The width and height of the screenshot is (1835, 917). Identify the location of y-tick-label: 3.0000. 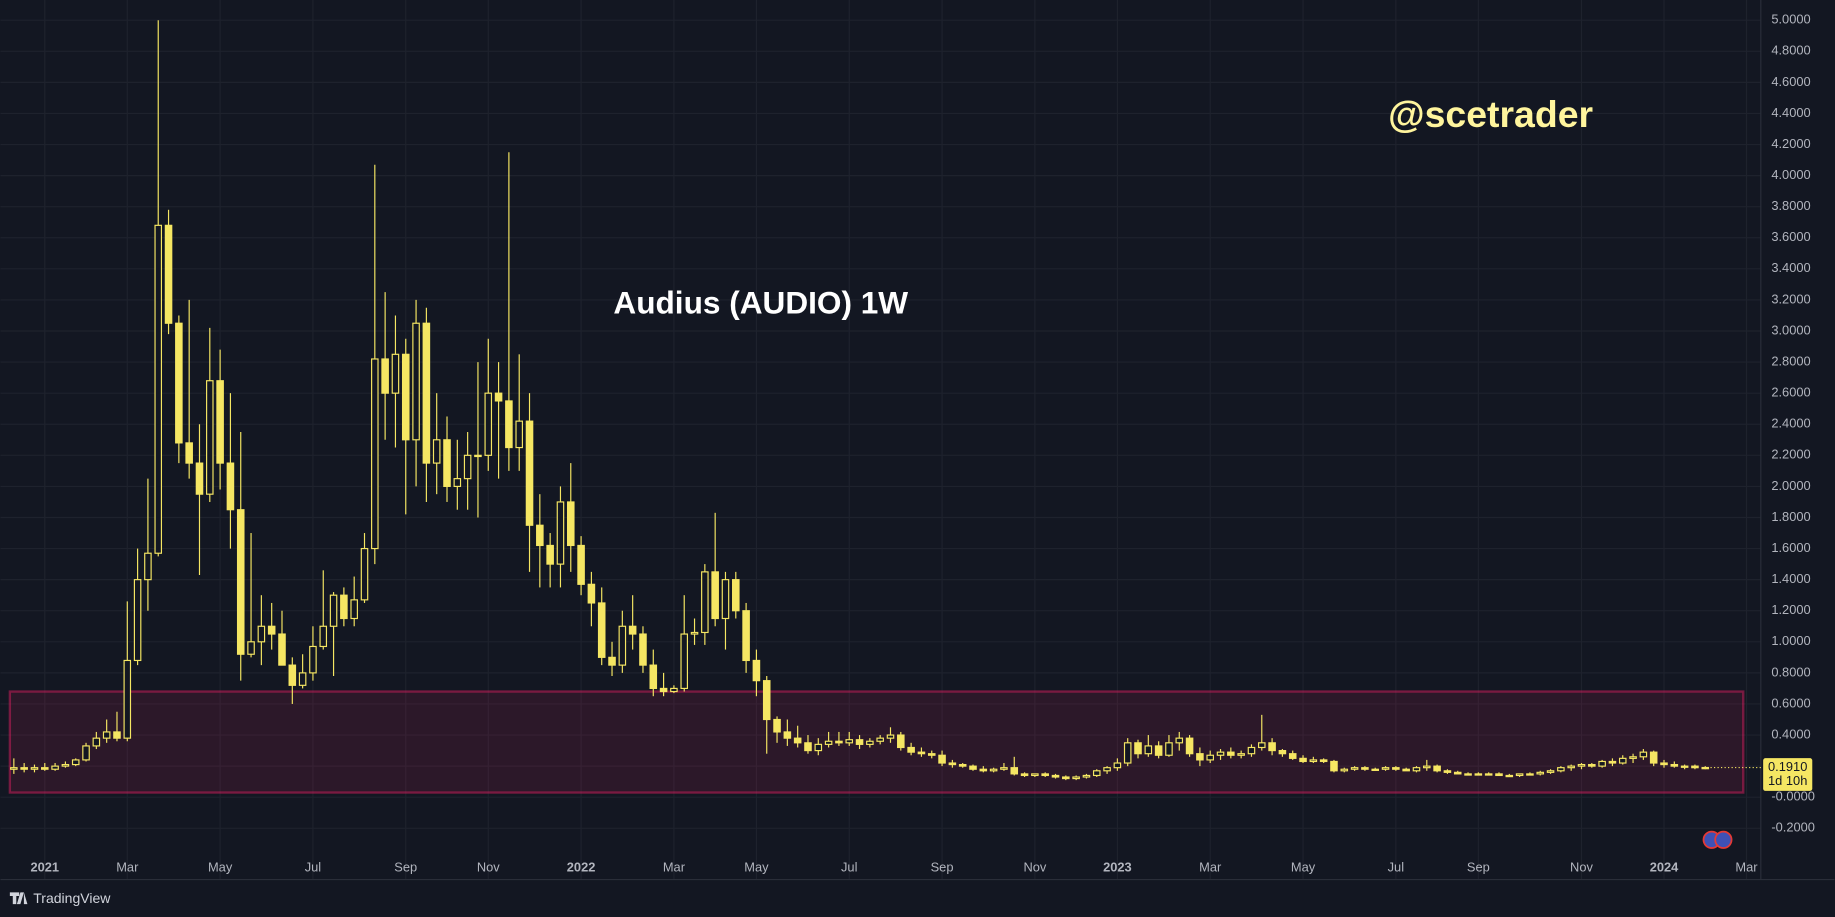
(1790, 329).